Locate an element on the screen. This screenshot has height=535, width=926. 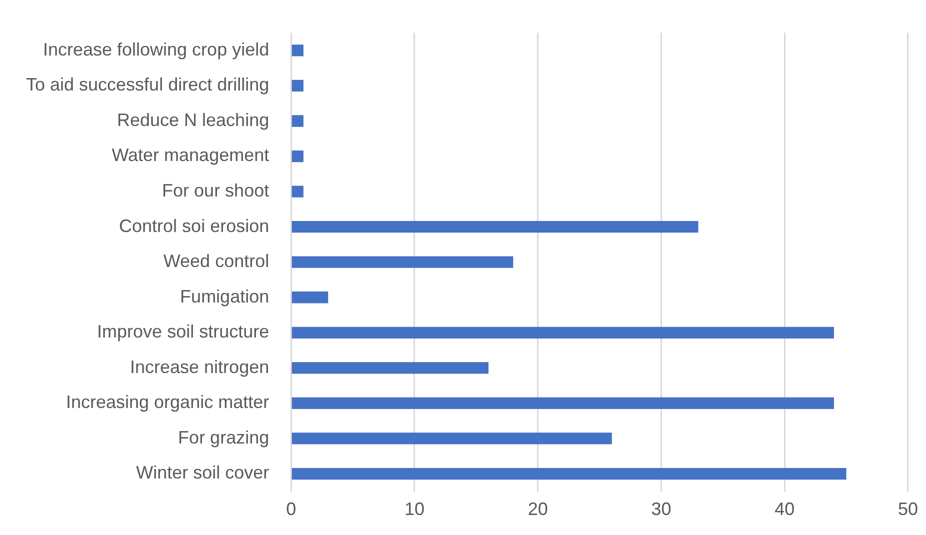
y-tick-label: Control soi erosion is located at coordinates (194, 226).